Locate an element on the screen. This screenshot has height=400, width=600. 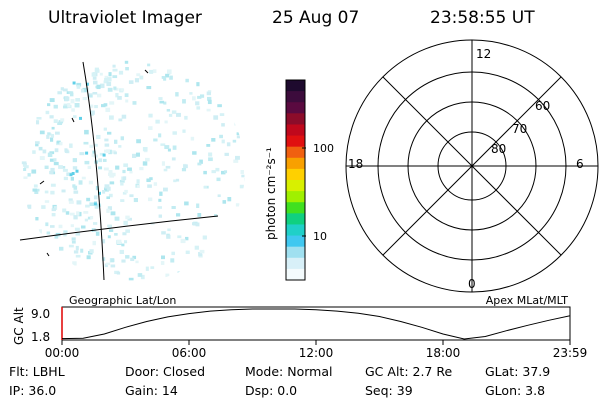
colorbar-frame is located at coordinates (295, 180).